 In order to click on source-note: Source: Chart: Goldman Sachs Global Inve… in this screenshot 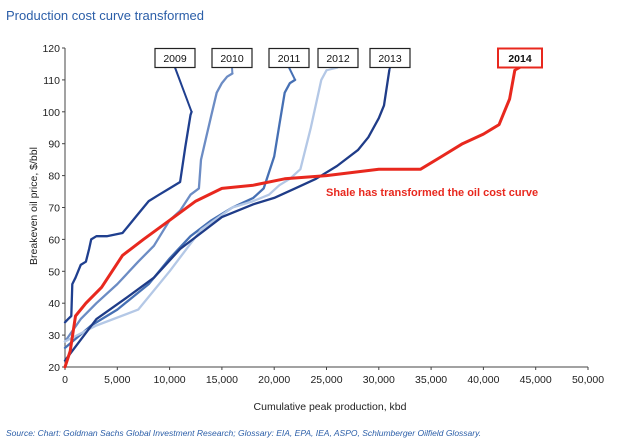, I will do `click(243, 433)`.